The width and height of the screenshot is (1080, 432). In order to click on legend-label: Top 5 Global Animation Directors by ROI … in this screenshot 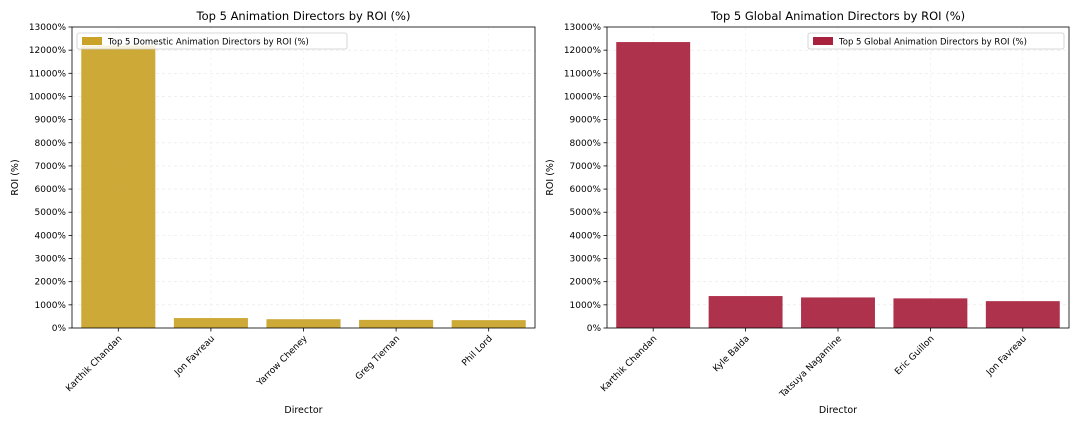, I will do `click(932, 43)`.